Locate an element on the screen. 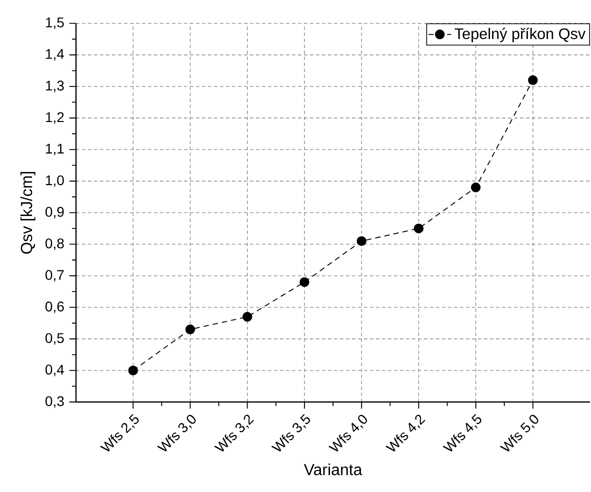  x-tick-label: Wfs 3,5 is located at coordinates (290, 433).